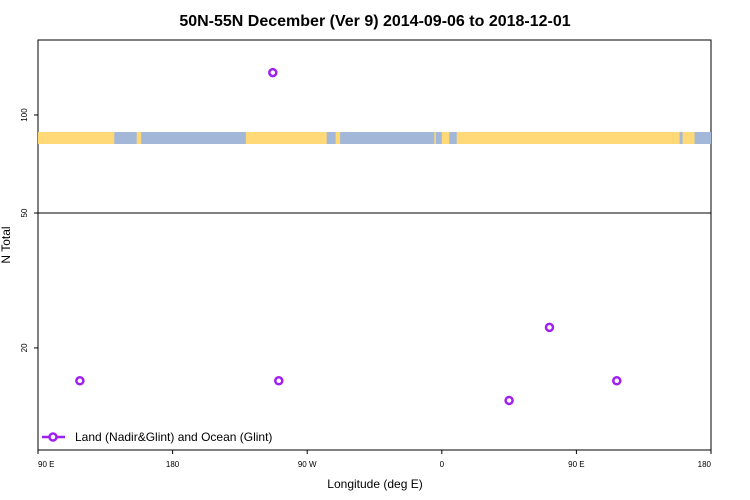 Image resolution: width=750 pixels, height=500 pixels. Describe the element at coordinates (442, 464) in the screenshot. I see `x-tick-label: 0` at that location.